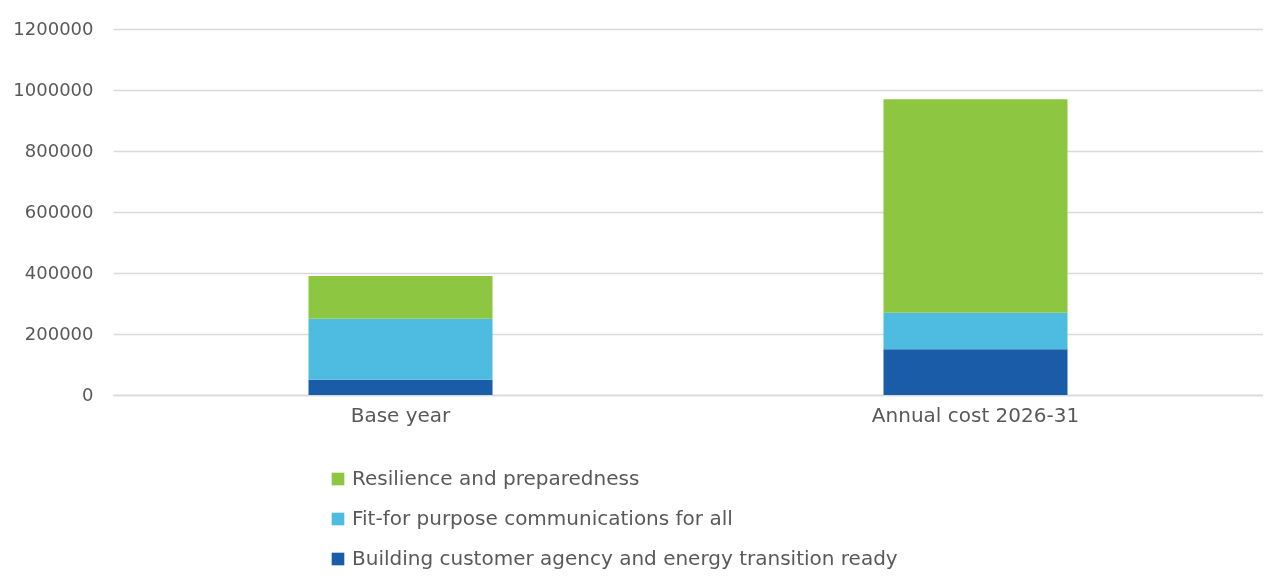  What do you see at coordinates (59, 333) in the screenshot?
I see `y-tick-label: 200000` at bounding box center [59, 333].